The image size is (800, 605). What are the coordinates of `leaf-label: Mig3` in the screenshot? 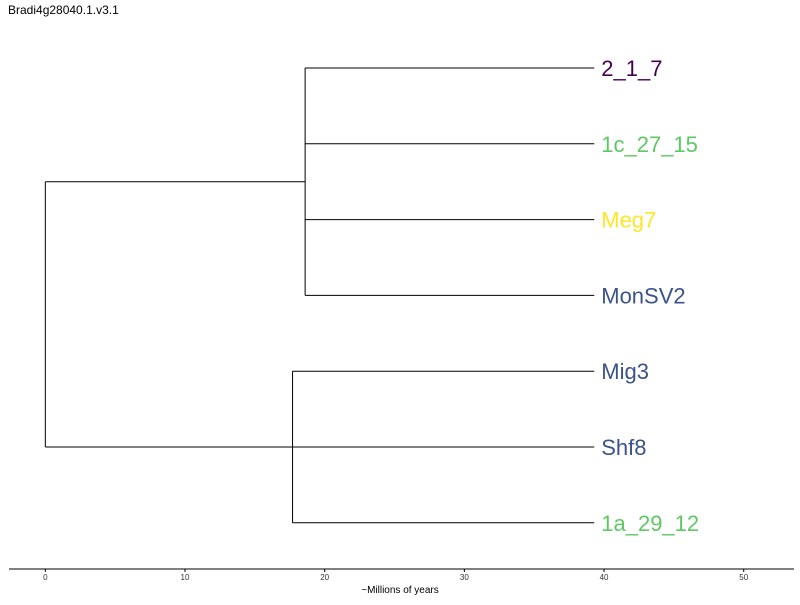 It's located at (625, 371).